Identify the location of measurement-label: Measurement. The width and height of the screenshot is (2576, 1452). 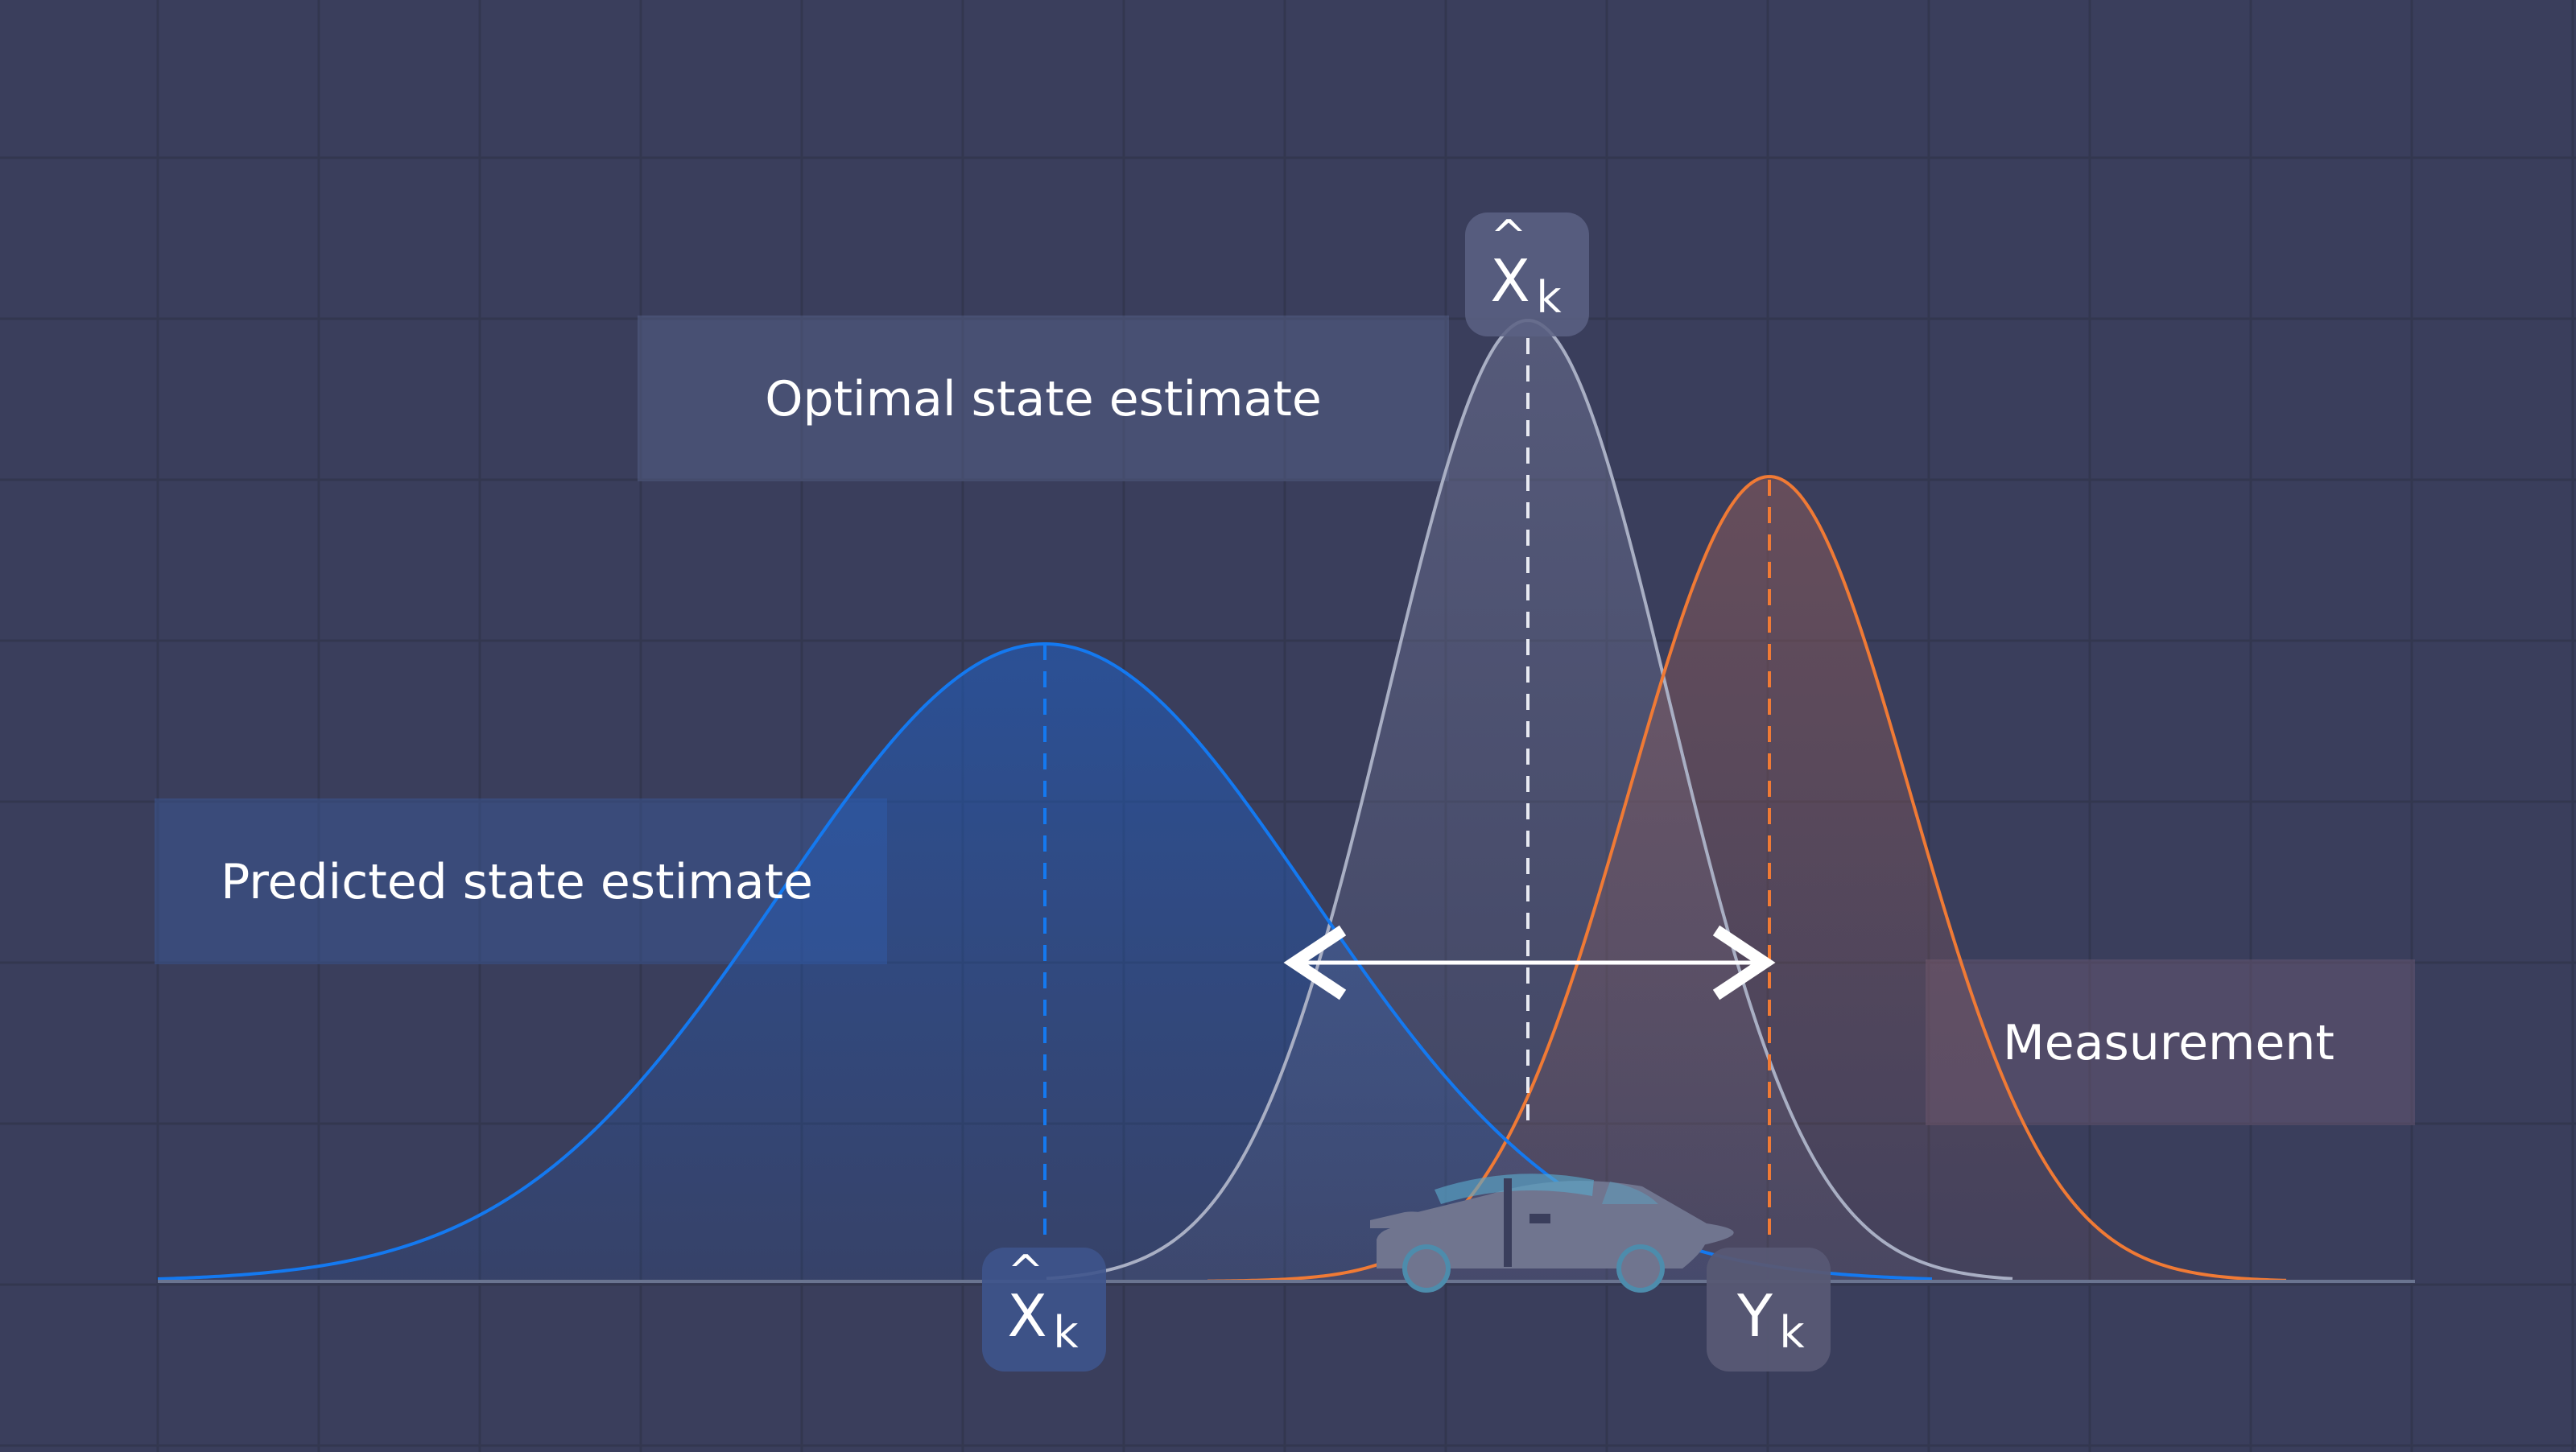
(2168, 1043).